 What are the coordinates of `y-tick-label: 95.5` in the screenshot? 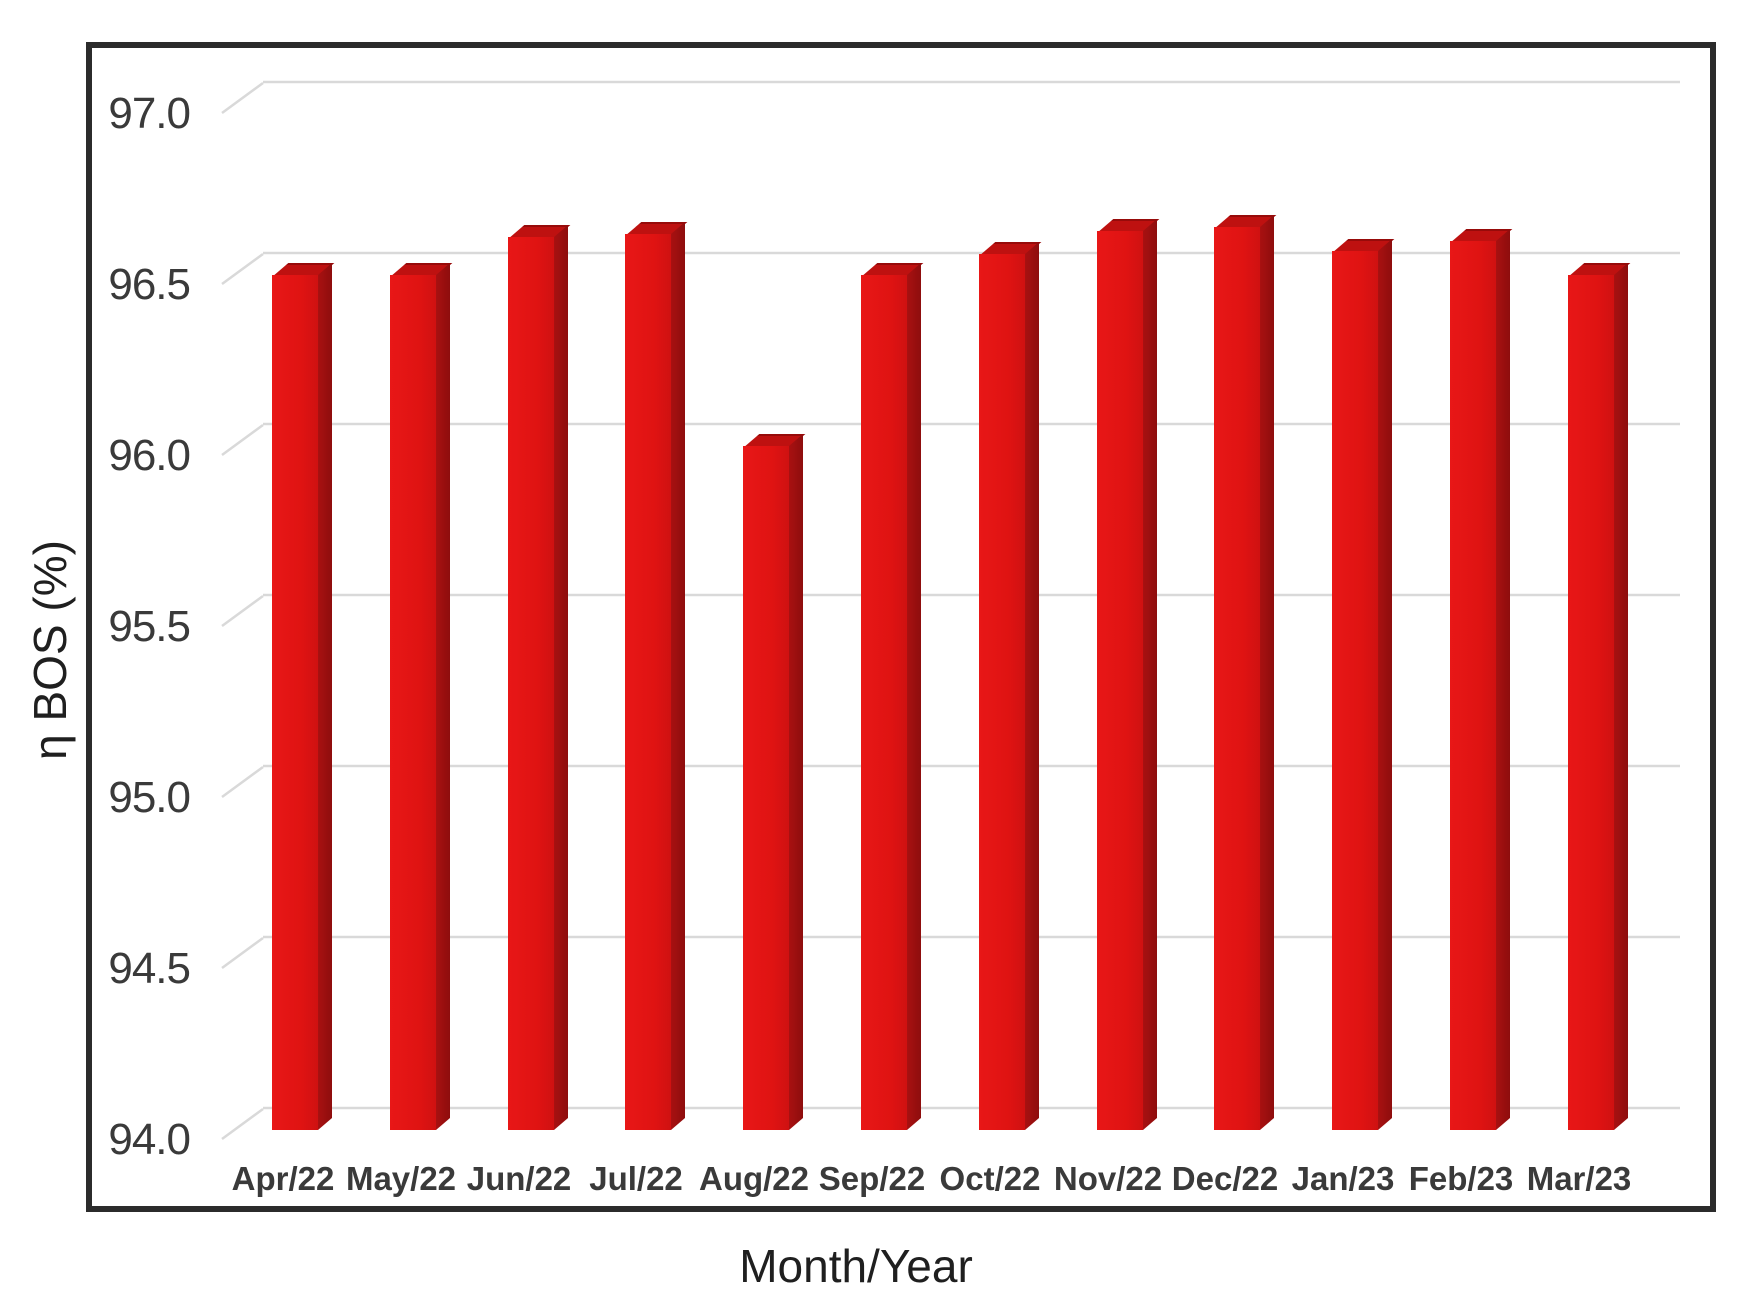 It's located at (149, 626).